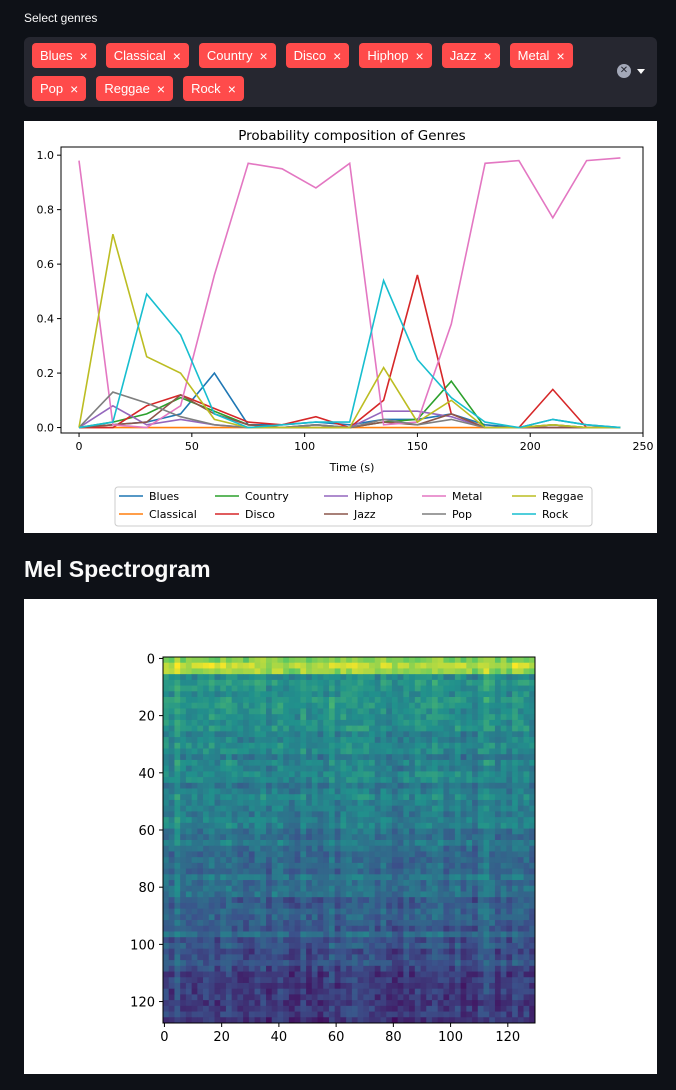  What do you see at coordinates (135, 88) in the screenshot?
I see `genre-chip-reggae: Reggae ×` at bounding box center [135, 88].